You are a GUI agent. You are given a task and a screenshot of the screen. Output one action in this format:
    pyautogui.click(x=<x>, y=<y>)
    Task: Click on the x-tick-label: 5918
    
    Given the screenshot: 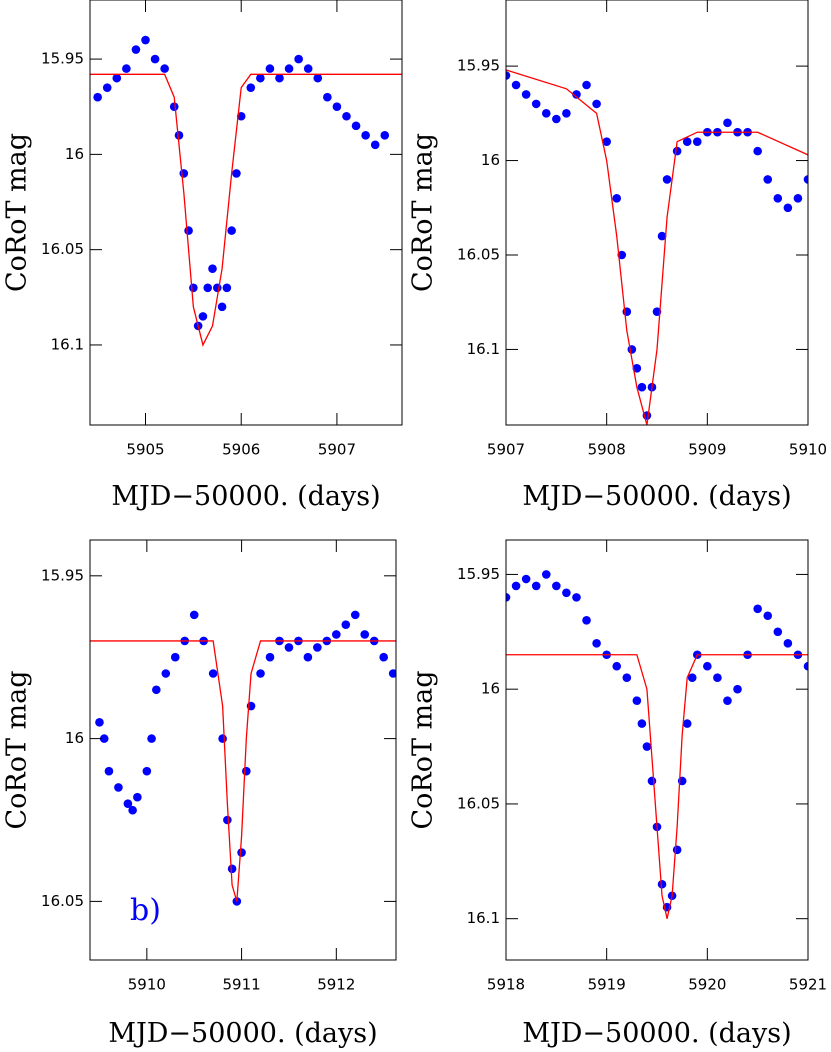 What is the action you would take?
    pyautogui.click(x=506, y=985)
    